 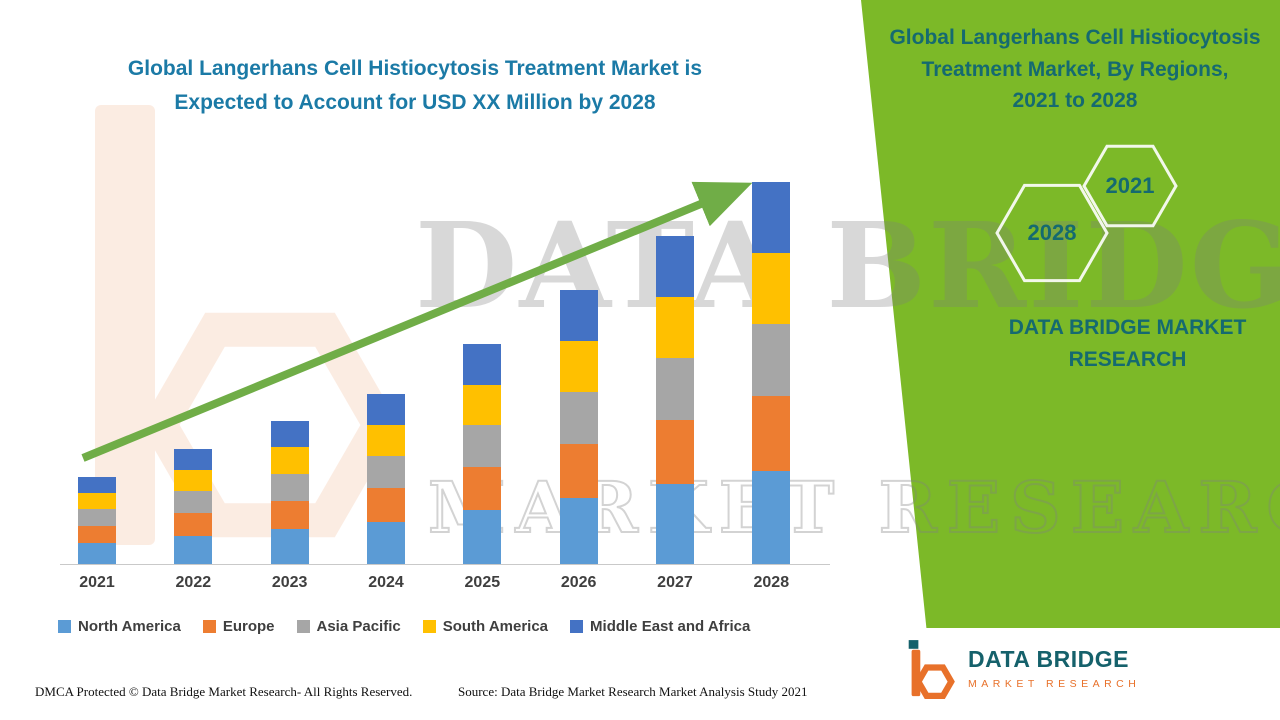 What do you see at coordinates (1075, 100) in the screenshot?
I see `panel-title-line3: 2021 to 2028` at bounding box center [1075, 100].